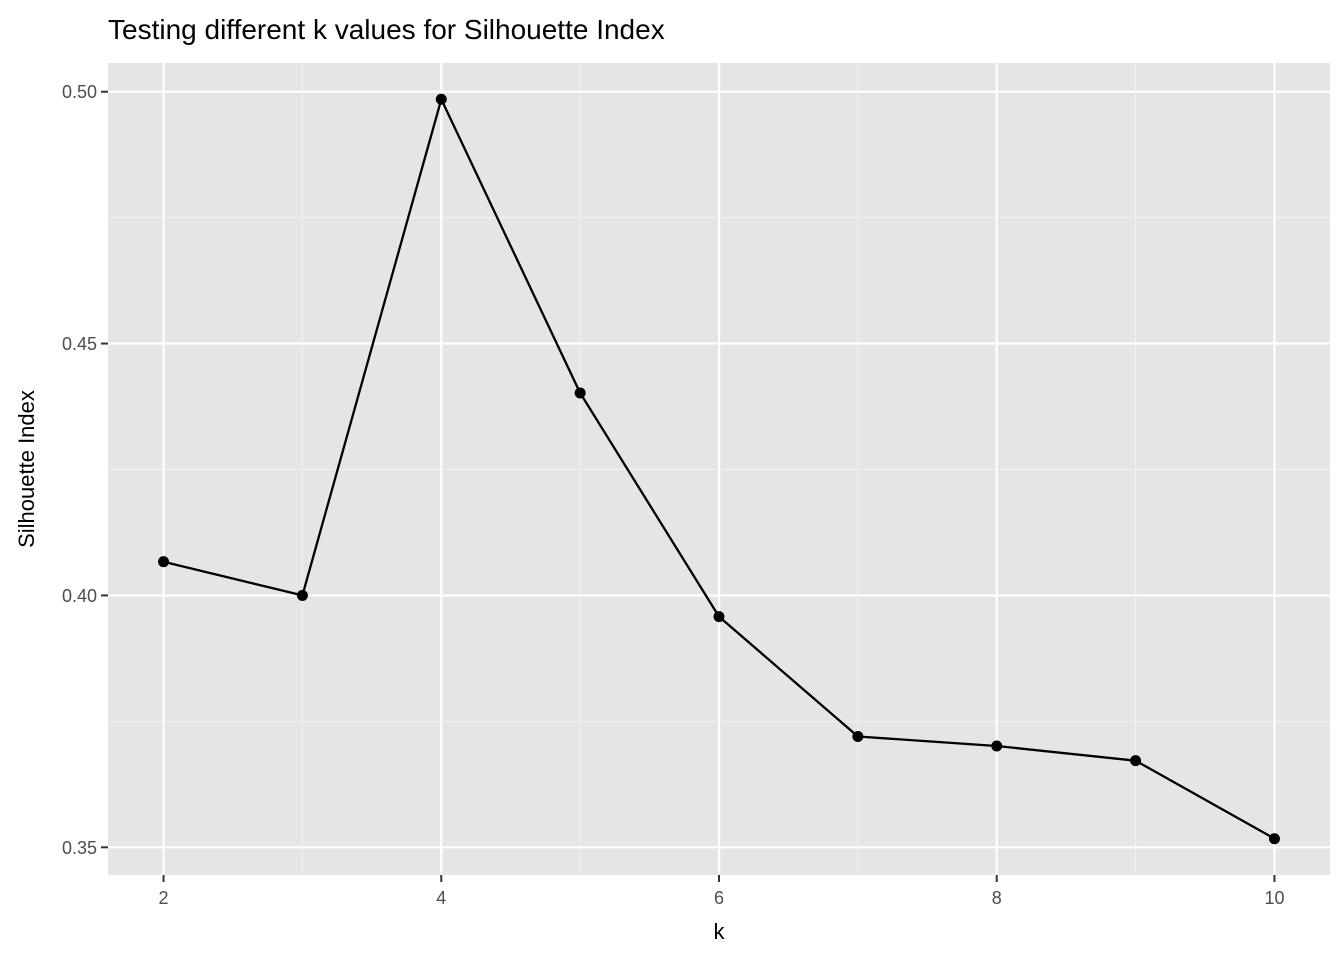 The height and width of the screenshot is (965, 1344). What do you see at coordinates (79, 344) in the screenshot?
I see `y-tick-label: 0.45` at bounding box center [79, 344].